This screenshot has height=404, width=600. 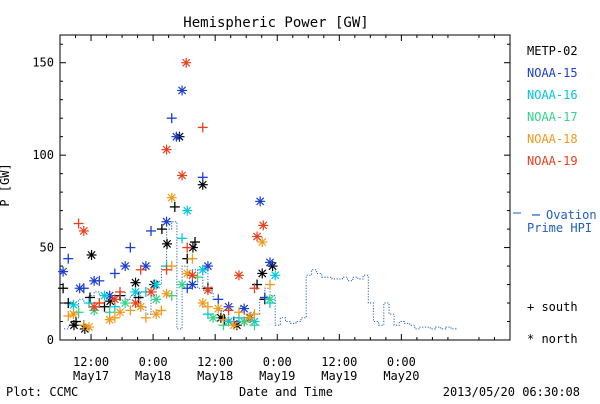 What do you see at coordinates (277, 376) in the screenshot?
I see `x-tick-label-date: May19` at bounding box center [277, 376].